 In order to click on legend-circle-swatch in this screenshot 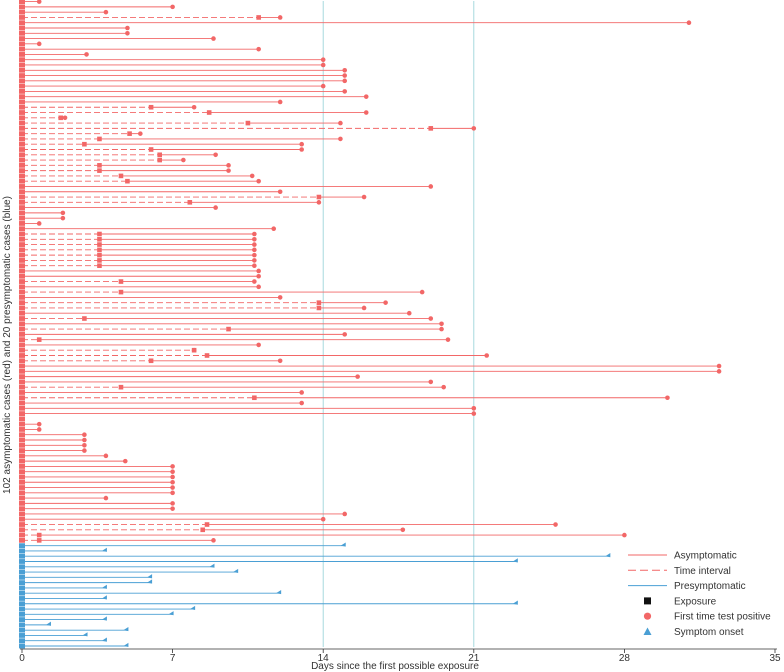, I will do `click(647, 616)`.